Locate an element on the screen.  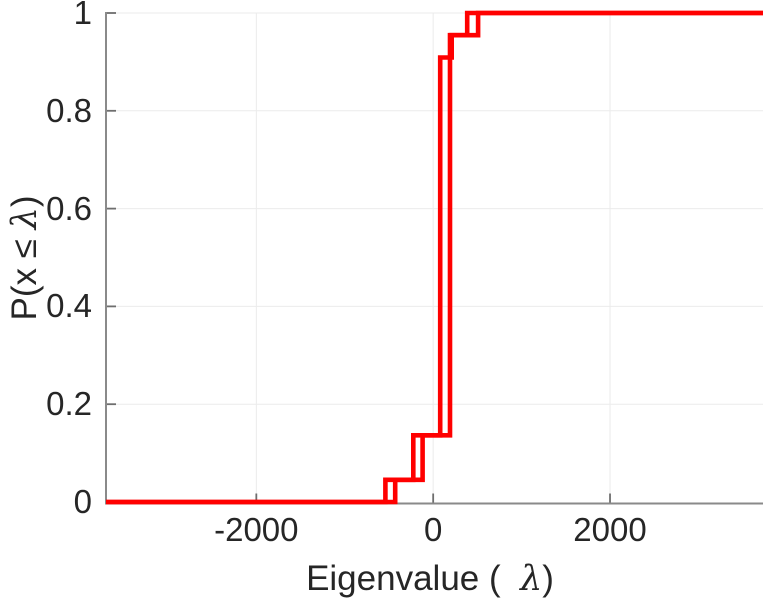
x-tick-label: 0 is located at coordinates (433, 529).